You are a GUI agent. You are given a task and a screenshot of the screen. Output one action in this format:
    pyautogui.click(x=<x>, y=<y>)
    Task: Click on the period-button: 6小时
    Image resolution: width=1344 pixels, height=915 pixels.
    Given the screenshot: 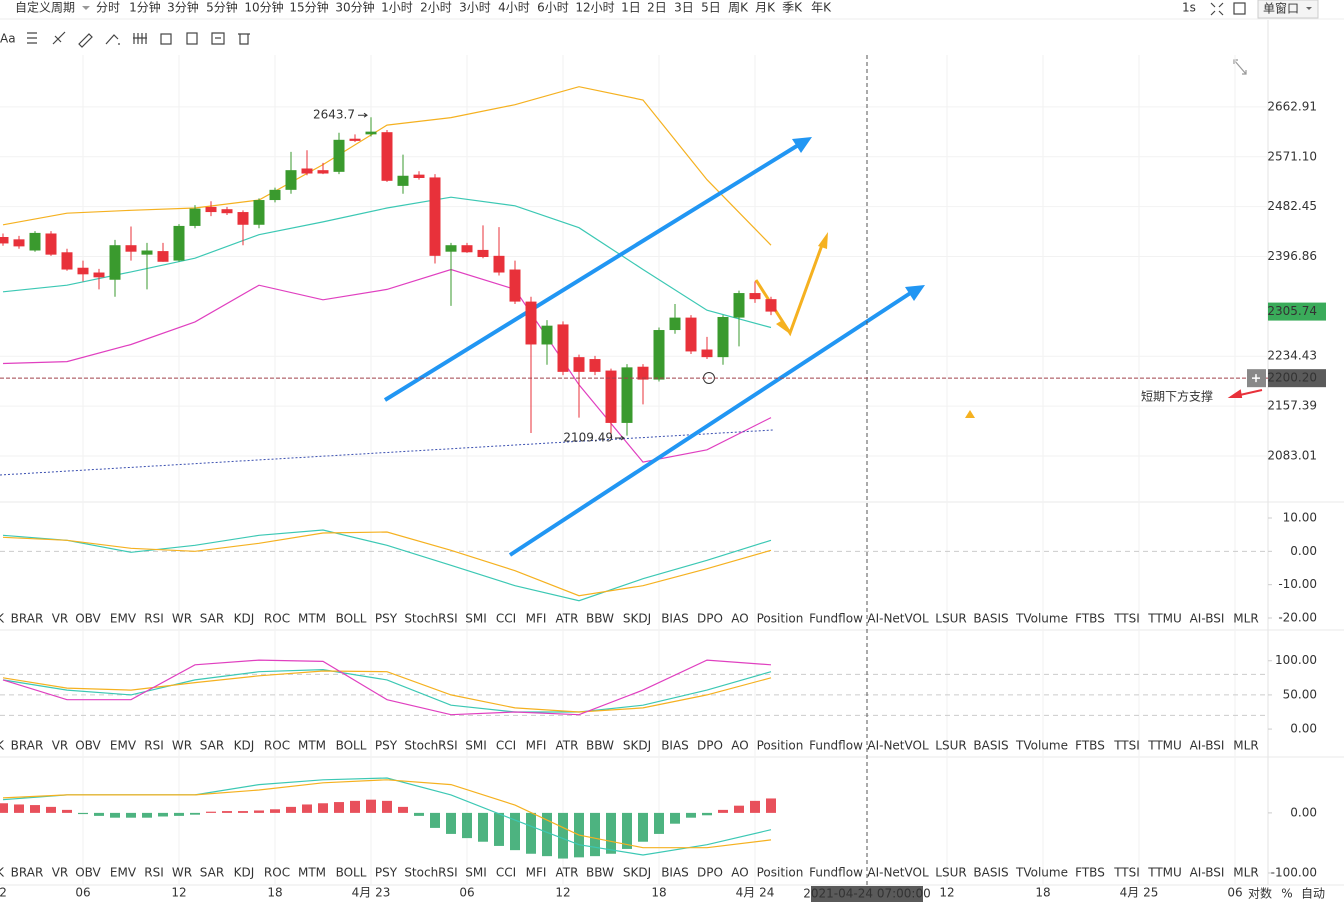 What is the action you would take?
    pyautogui.click(x=553, y=8)
    